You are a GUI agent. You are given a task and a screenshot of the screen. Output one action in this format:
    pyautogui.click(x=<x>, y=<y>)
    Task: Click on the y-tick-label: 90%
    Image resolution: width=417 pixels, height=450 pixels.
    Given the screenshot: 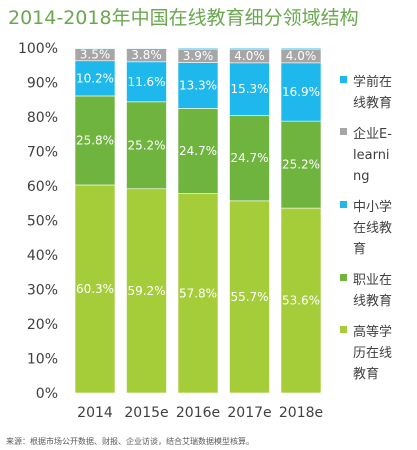 What is the action you would take?
    pyautogui.click(x=42, y=84)
    